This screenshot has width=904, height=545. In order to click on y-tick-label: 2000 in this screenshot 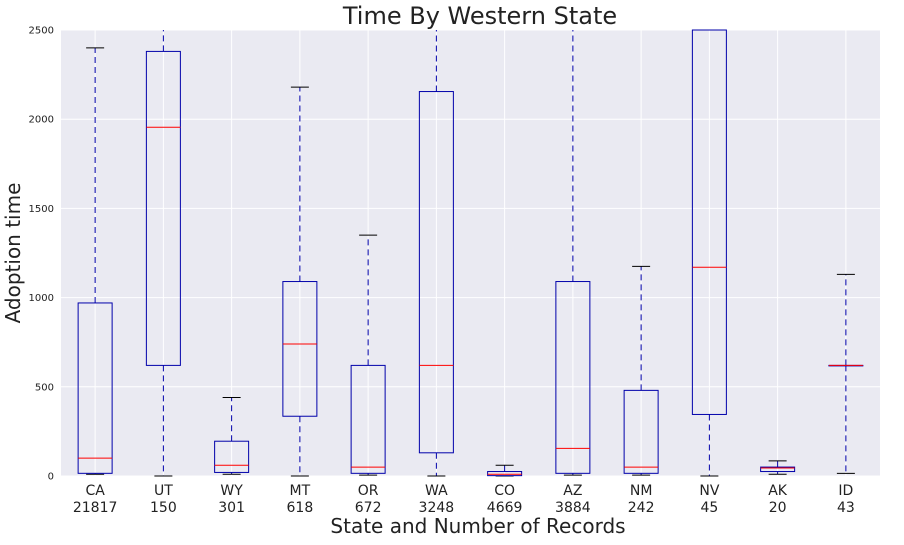, I will do `click(41, 120)`.